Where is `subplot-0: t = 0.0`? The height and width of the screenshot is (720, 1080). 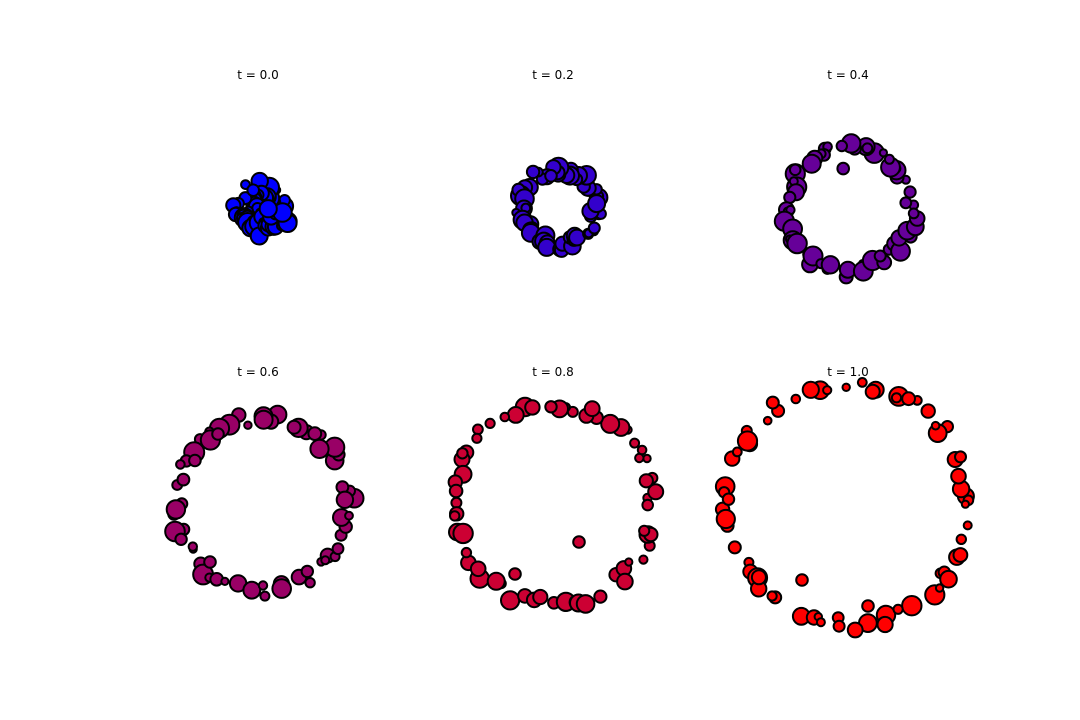 subplot-0: t = 0.0 is located at coordinates (261, 157).